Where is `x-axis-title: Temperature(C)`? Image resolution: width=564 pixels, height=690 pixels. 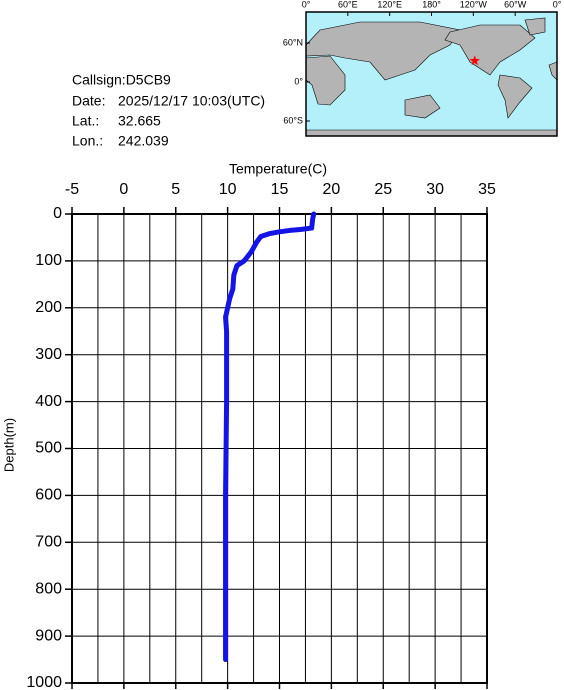 x-axis-title: Temperature(C) is located at coordinates (278, 169).